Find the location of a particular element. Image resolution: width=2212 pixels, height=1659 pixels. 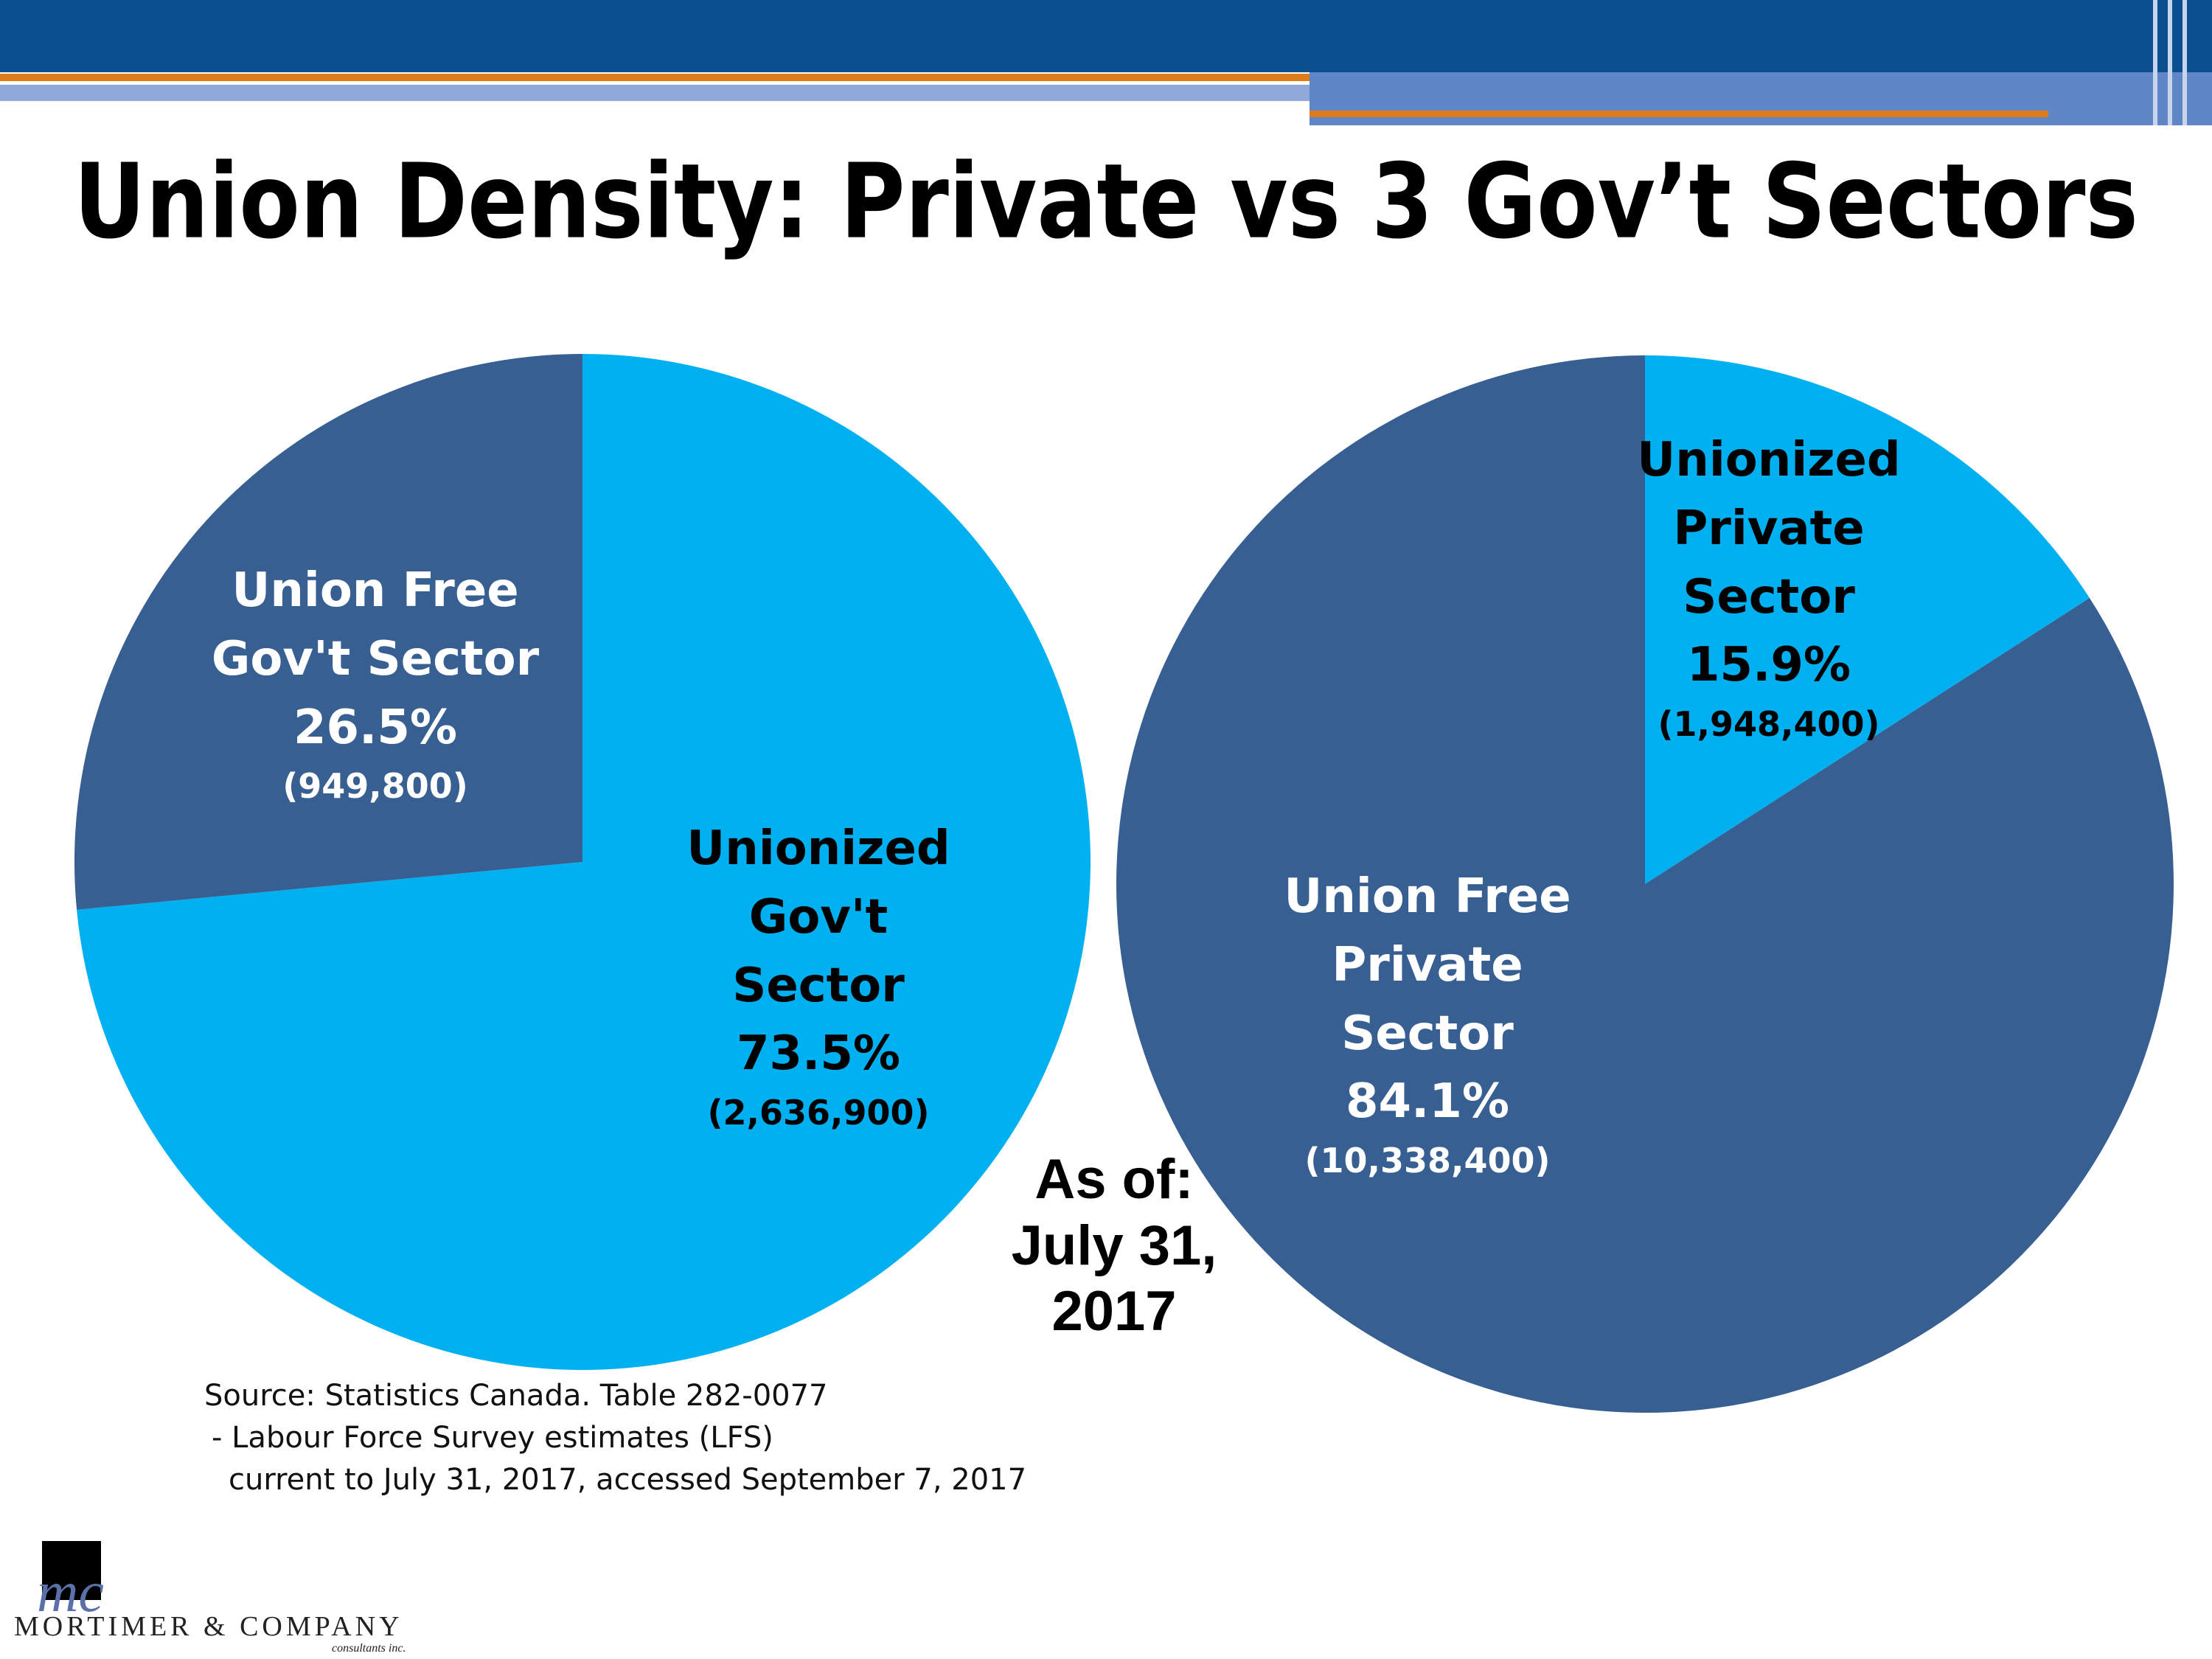

slice-percent: 26.5% is located at coordinates (375, 727).